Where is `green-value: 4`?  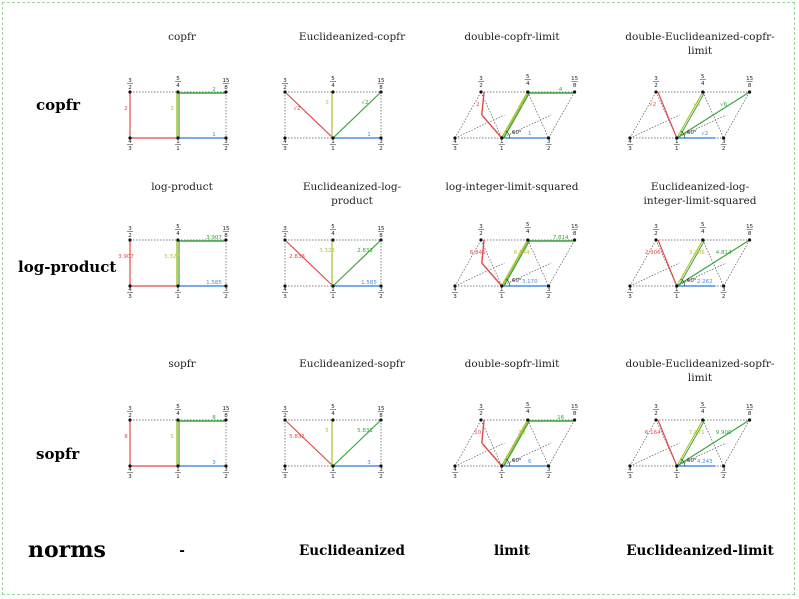 green-value: 4 is located at coordinates (561, 90).